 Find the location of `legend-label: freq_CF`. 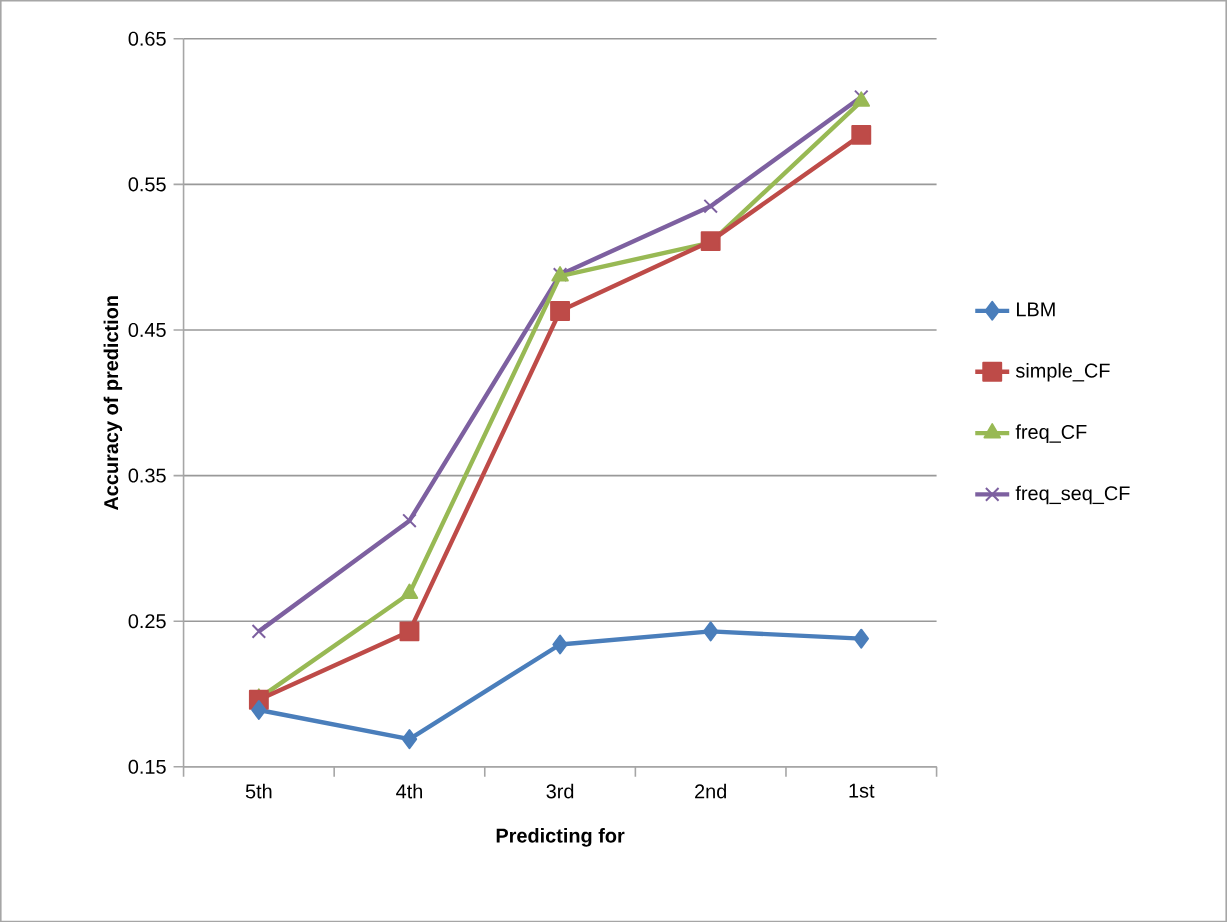

legend-label: freq_CF is located at coordinates (1051, 433).